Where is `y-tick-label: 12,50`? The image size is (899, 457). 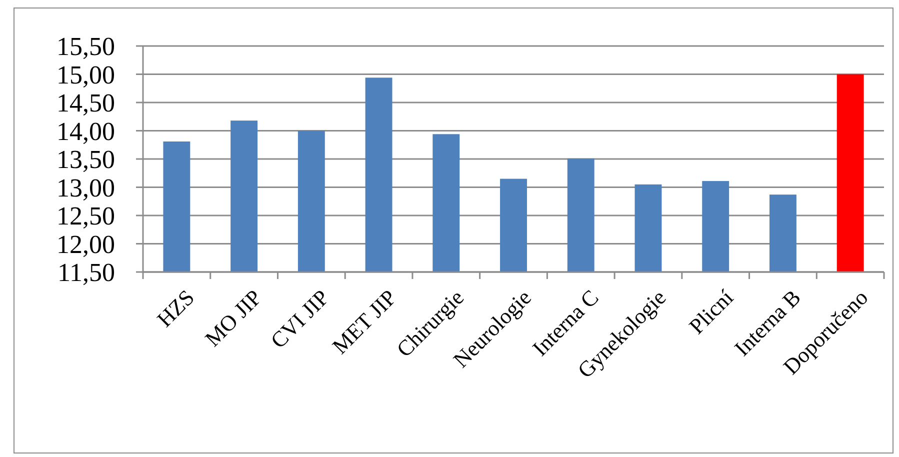
y-tick-label: 12,50 is located at coordinates (85, 216).